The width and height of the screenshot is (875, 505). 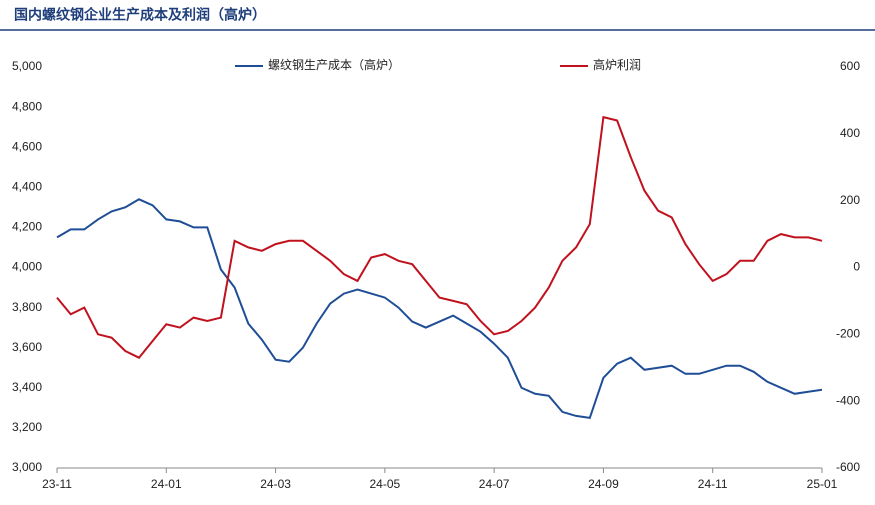 What do you see at coordinates (27, 66) in the screenshot?
I see `y-tick-label: 5,000` at bounding box center [27, 66].